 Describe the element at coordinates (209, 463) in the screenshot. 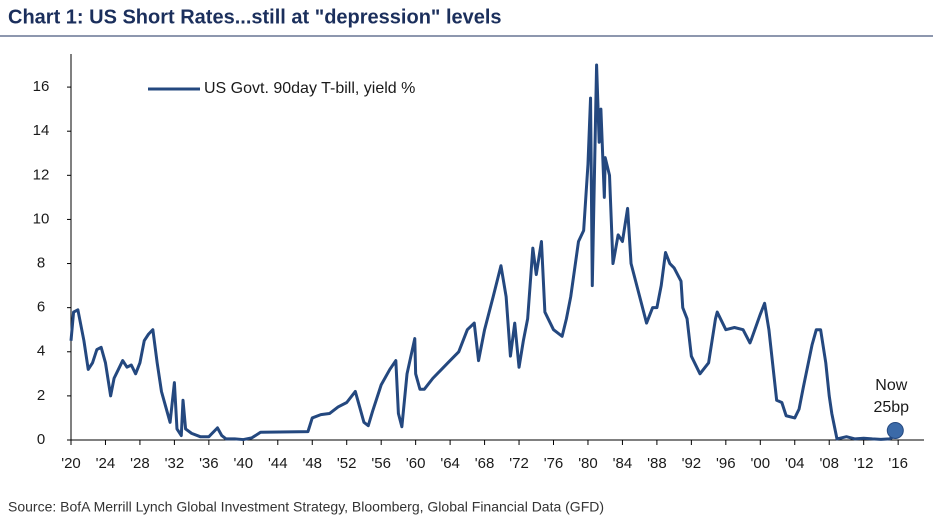

I see `x-tick-label: '36` at that location.